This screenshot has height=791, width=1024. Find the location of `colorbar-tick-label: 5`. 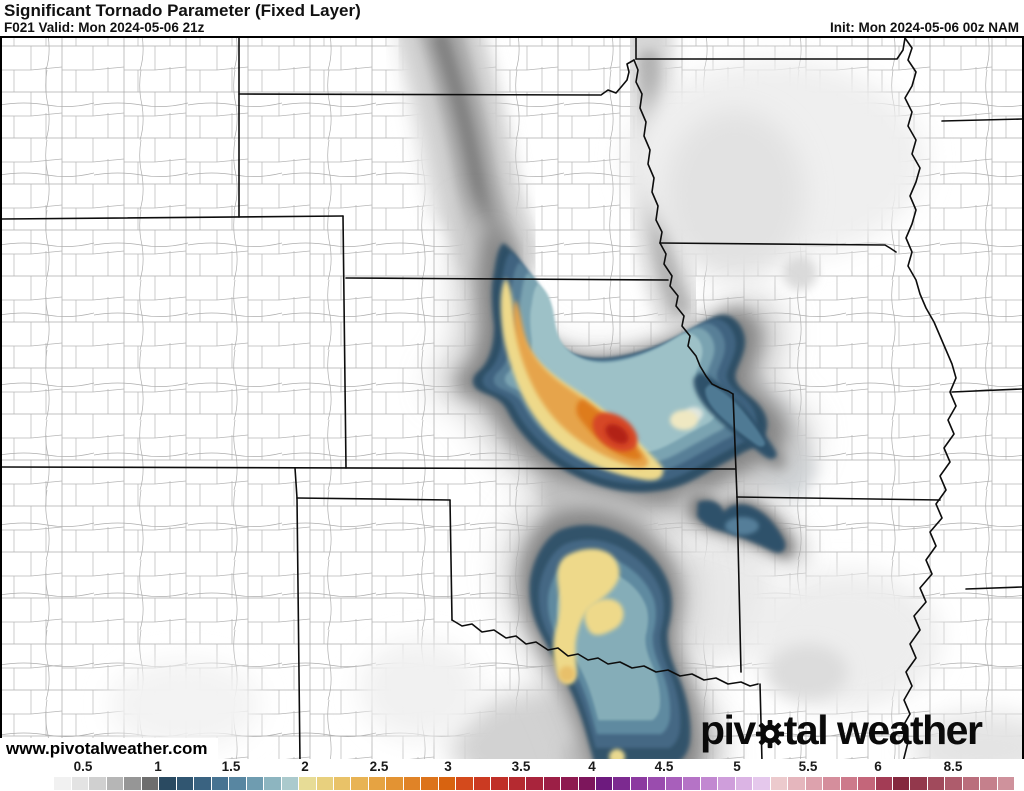

colorbar-tick-label: 5 is located at coordinates (737, 766).